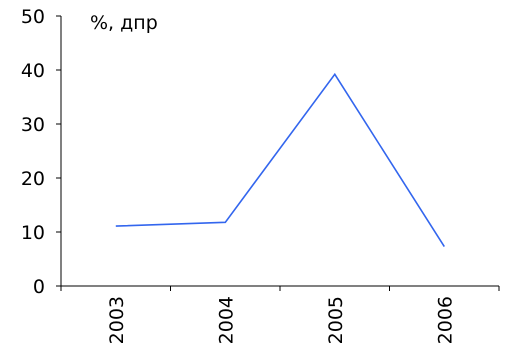 This screenshot has width=507, height=356. What do you see at coordinates (33, 179) in the screenshot?
I see `y-tick-label: 20` at bounding box center [33, 179].